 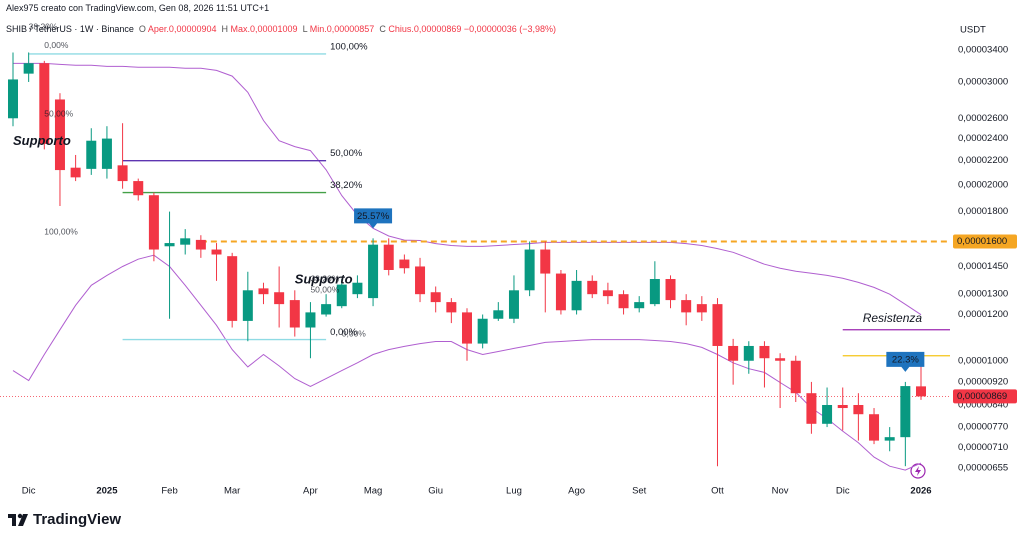 What do you see at coordinates (983, 50) in the screenshot?
I see `y-tick-label: 0,00003400` at bounding box center [983, 50].